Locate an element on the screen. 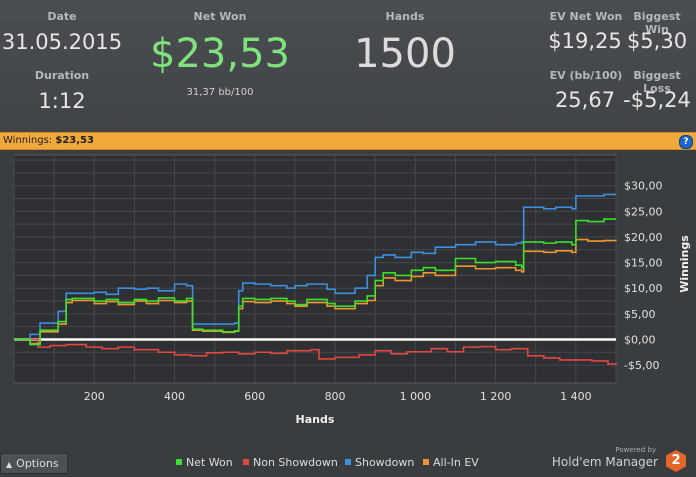 This screenshot has width=696, height=477. biggest-loss-value: -$5,24 is located at coordinates (657, 100).